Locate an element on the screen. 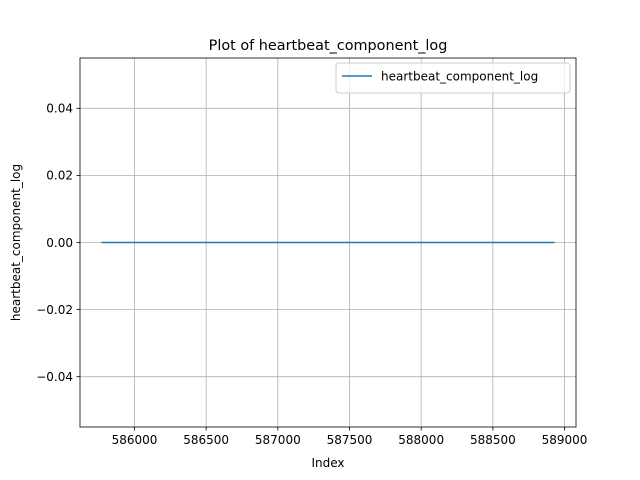 The image size is (640, 480). y-tick-label: 0.00 is located at coordinates (59, 243).